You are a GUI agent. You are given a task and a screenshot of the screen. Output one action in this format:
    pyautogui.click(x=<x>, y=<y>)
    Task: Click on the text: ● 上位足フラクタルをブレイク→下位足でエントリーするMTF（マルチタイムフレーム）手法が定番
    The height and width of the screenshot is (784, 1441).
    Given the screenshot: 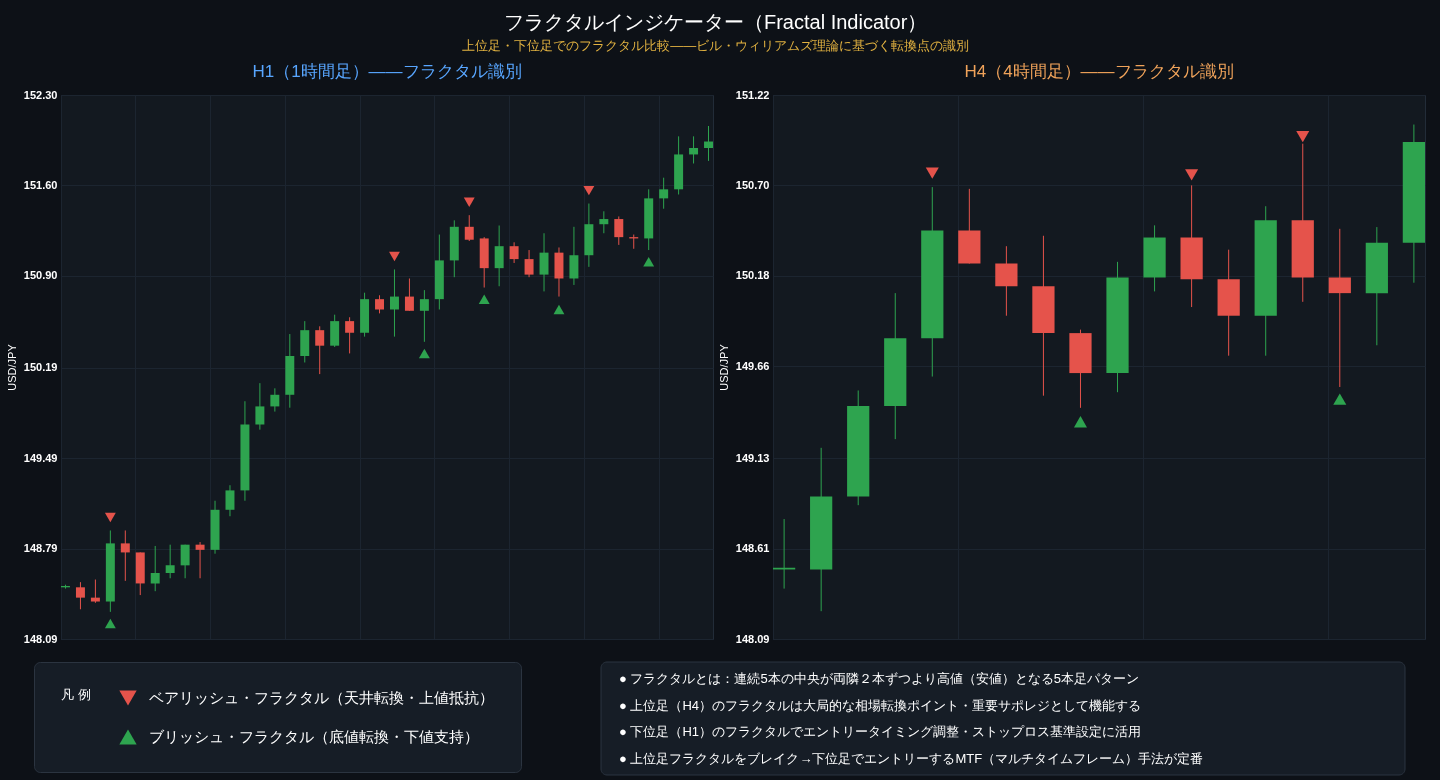 What is the action you would take?
    pyautogui.click(x=911, y=758)
    